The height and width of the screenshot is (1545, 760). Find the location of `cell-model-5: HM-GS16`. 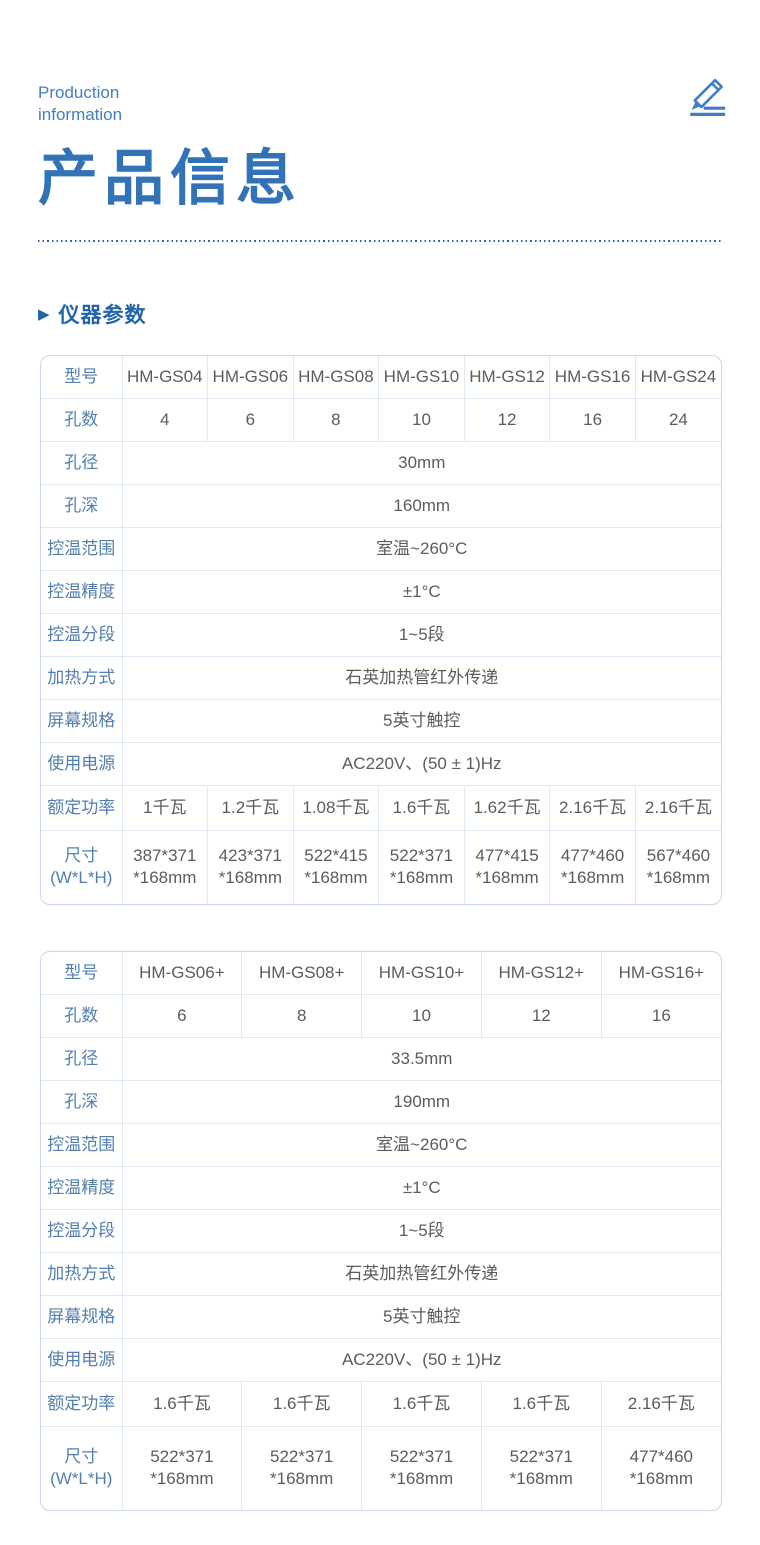

cell-model-5: HM-GS16 is located at coordinates (592, 377).